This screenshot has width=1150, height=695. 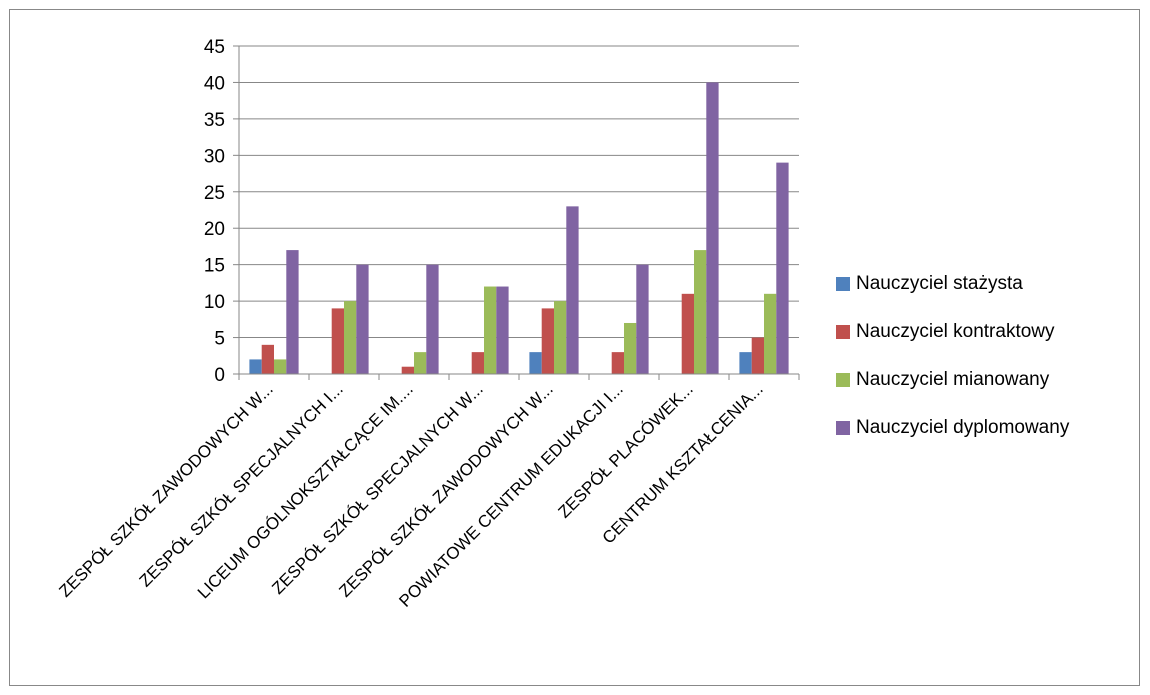 What do you see at coordinates (953, 379) in the screenshot?
I see `legend-label: Nauczyciel mianowany` at bounding box center [953, 379].